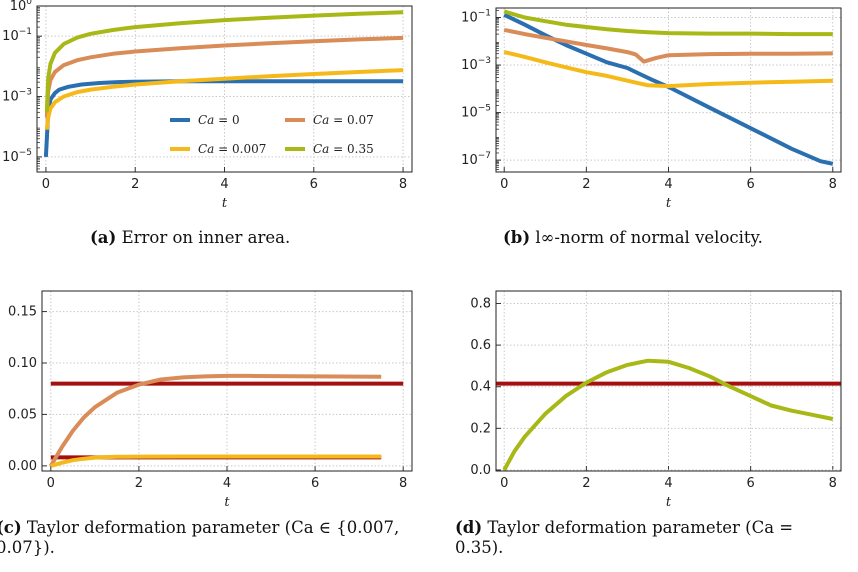 This screenshot has height=572, width=858. I want to click on legend-label: Ca = 0.07, so click(343, 120).